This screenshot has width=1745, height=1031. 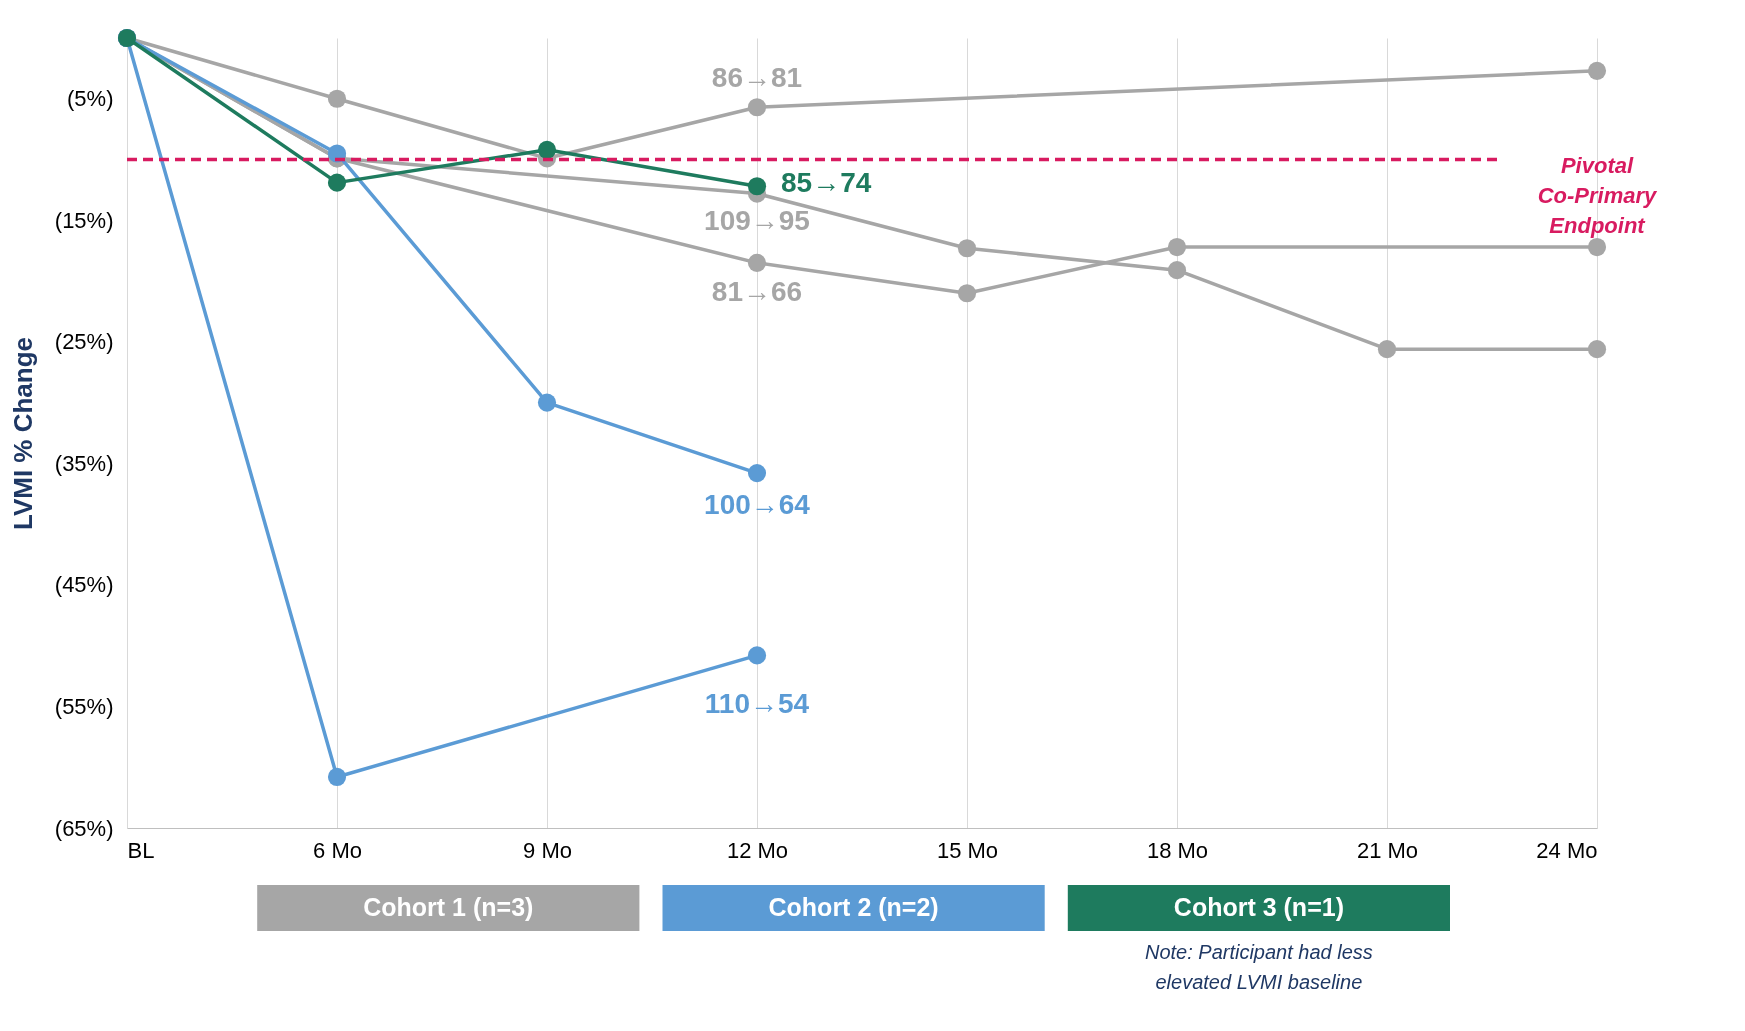 What do you see at coordinates (1598, 195) in the screenshot?
I see `ref-line-label: Pivotal Co-Primary Endpoint` at bounding box center [1598, 195].